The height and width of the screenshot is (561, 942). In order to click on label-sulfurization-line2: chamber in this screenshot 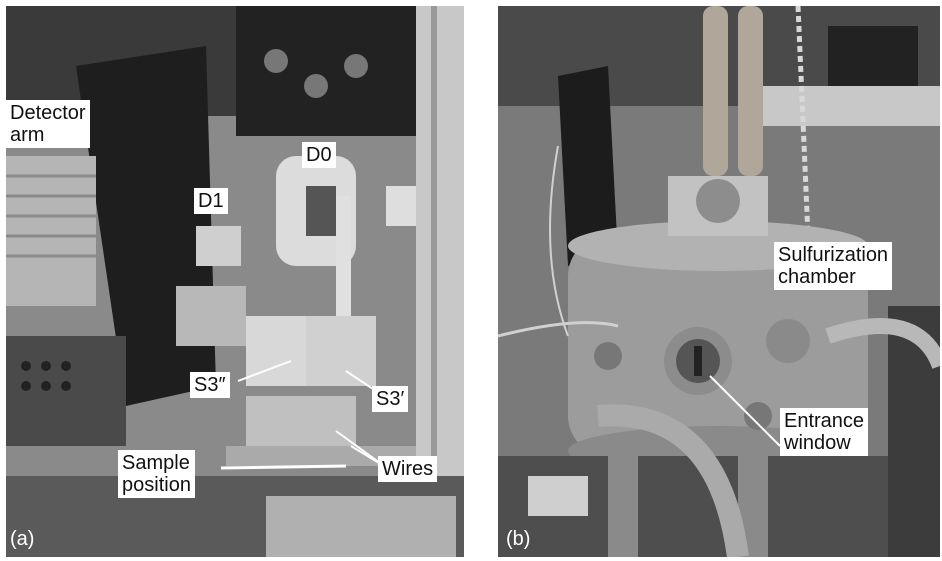, I will do `click(817, 277)`.